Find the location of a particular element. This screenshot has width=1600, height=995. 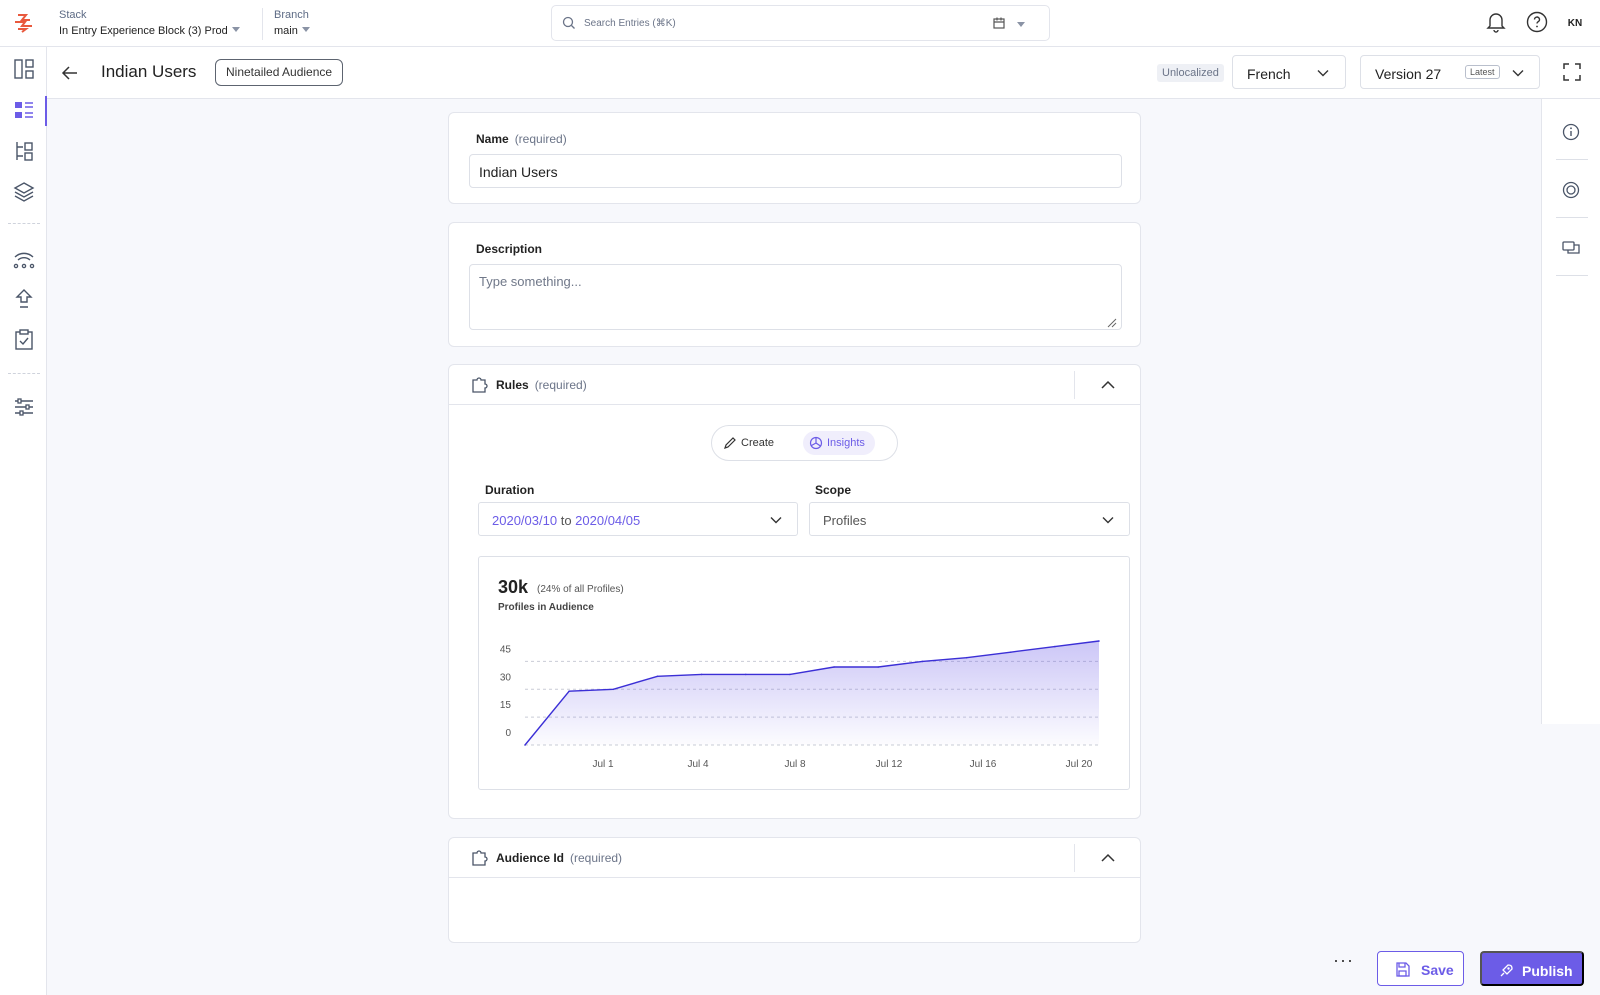

tab-insights: Insights is located at coordinates (839, 443).